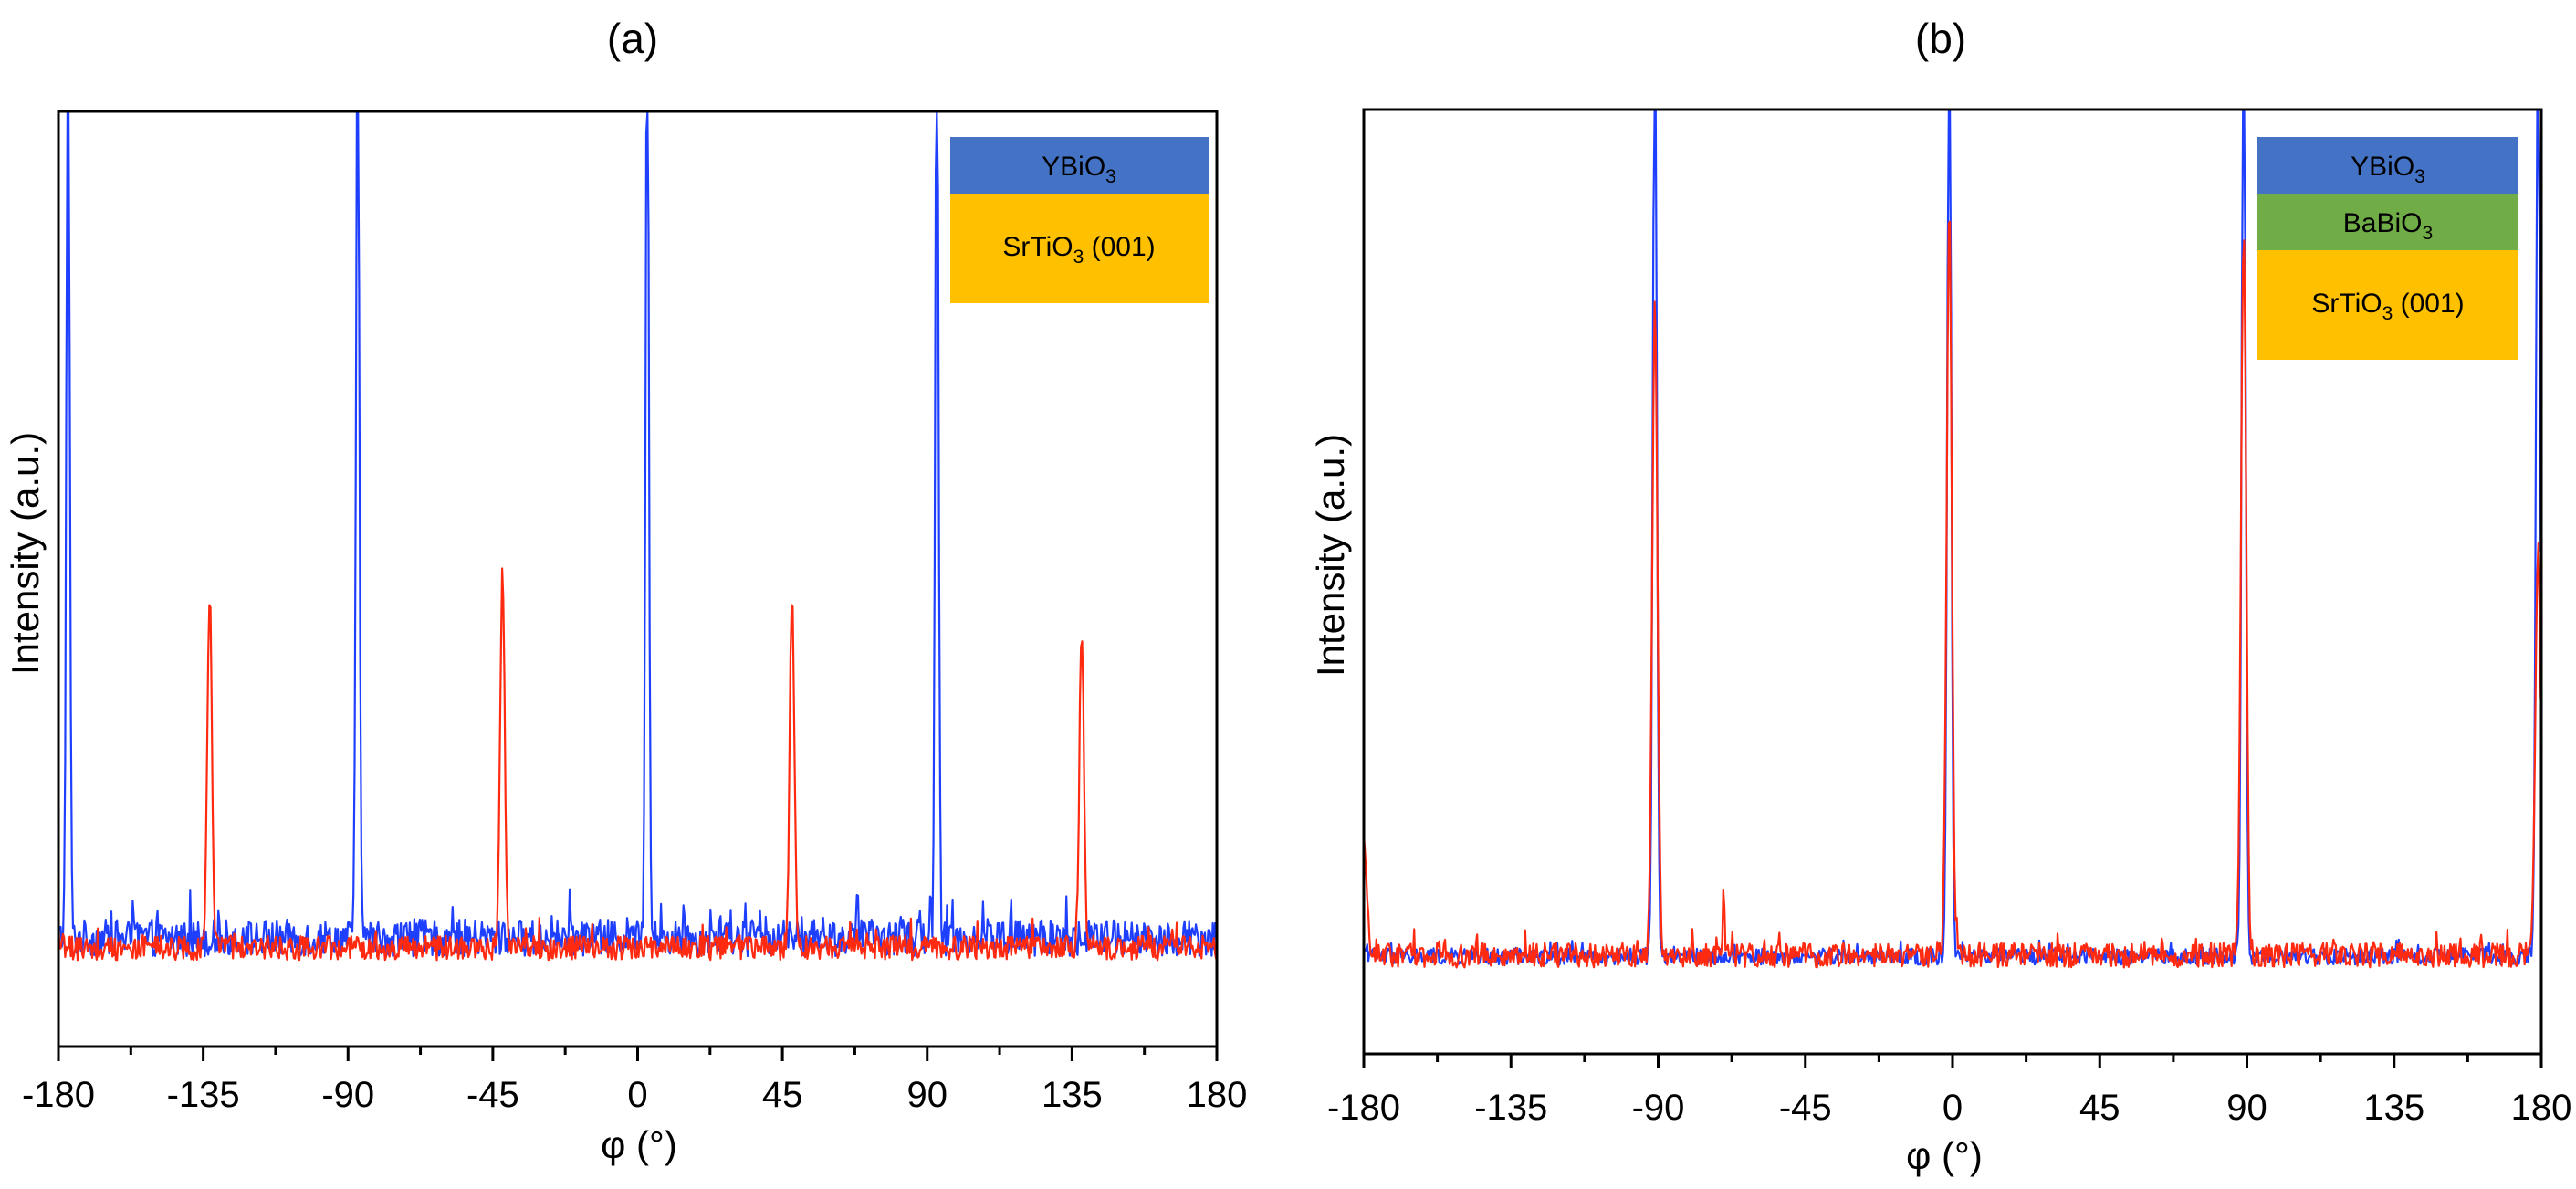 The width and height of the screenshot is (2576, 1189). Describe the element at coordinates (1952, 1108) in the screenshot. I see `panel-b-x-tick-label: 0` at that location.